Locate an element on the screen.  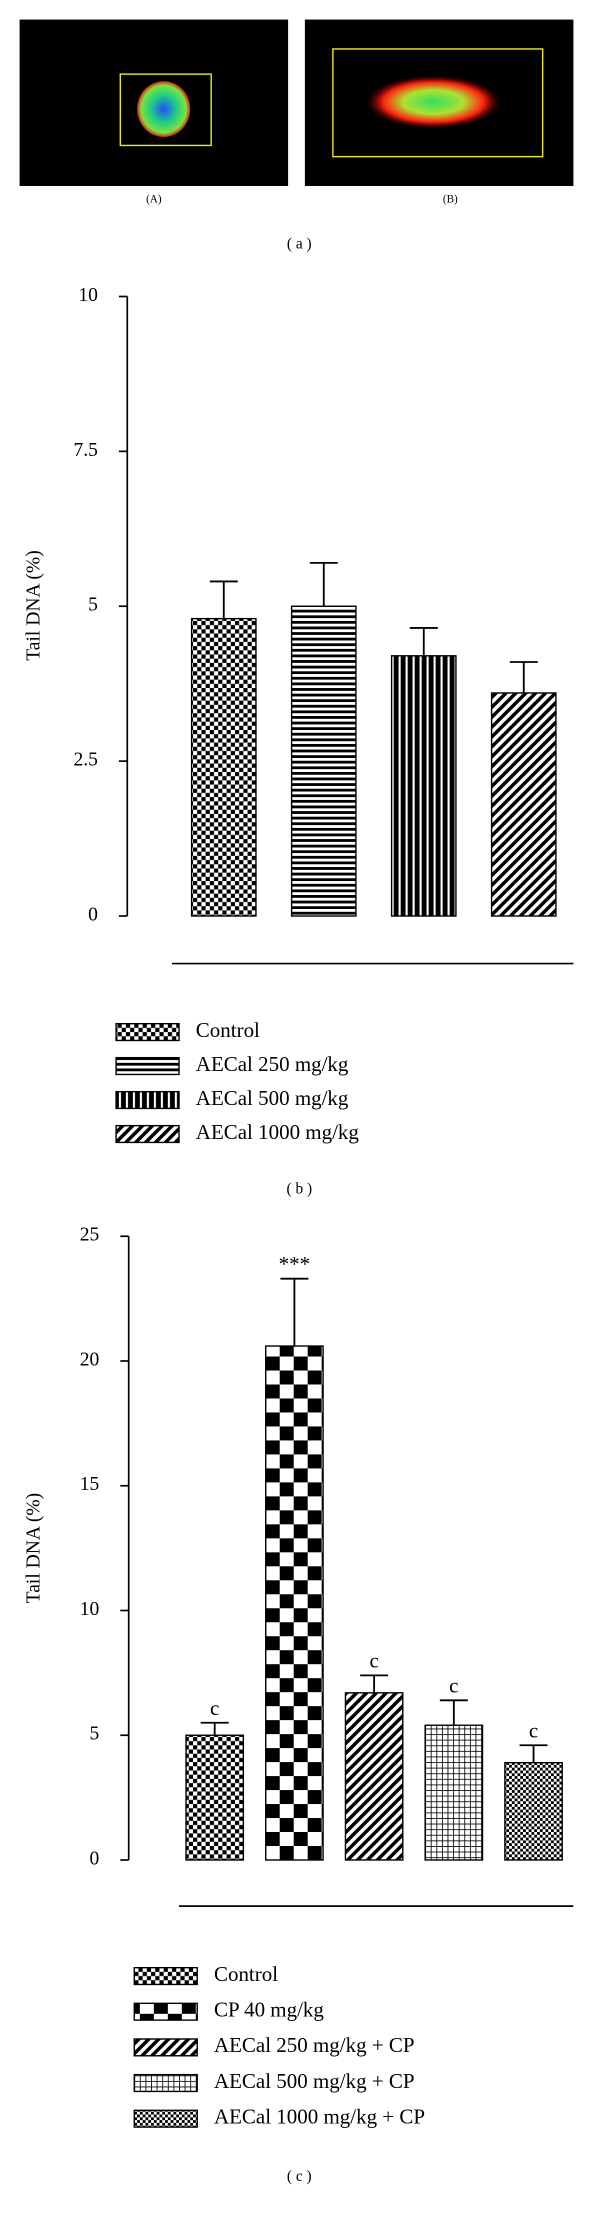
comet-image-b is located at coordinates (439, 102).